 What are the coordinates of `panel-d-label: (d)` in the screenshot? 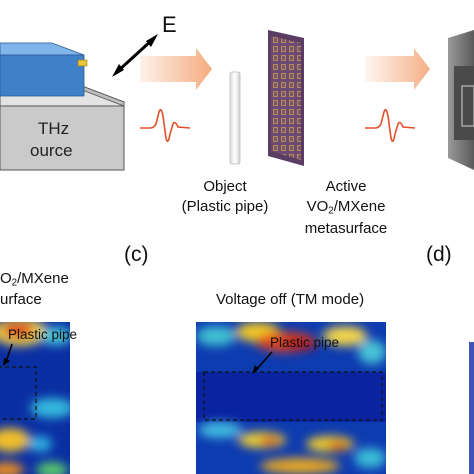 It's located at (439, 254).